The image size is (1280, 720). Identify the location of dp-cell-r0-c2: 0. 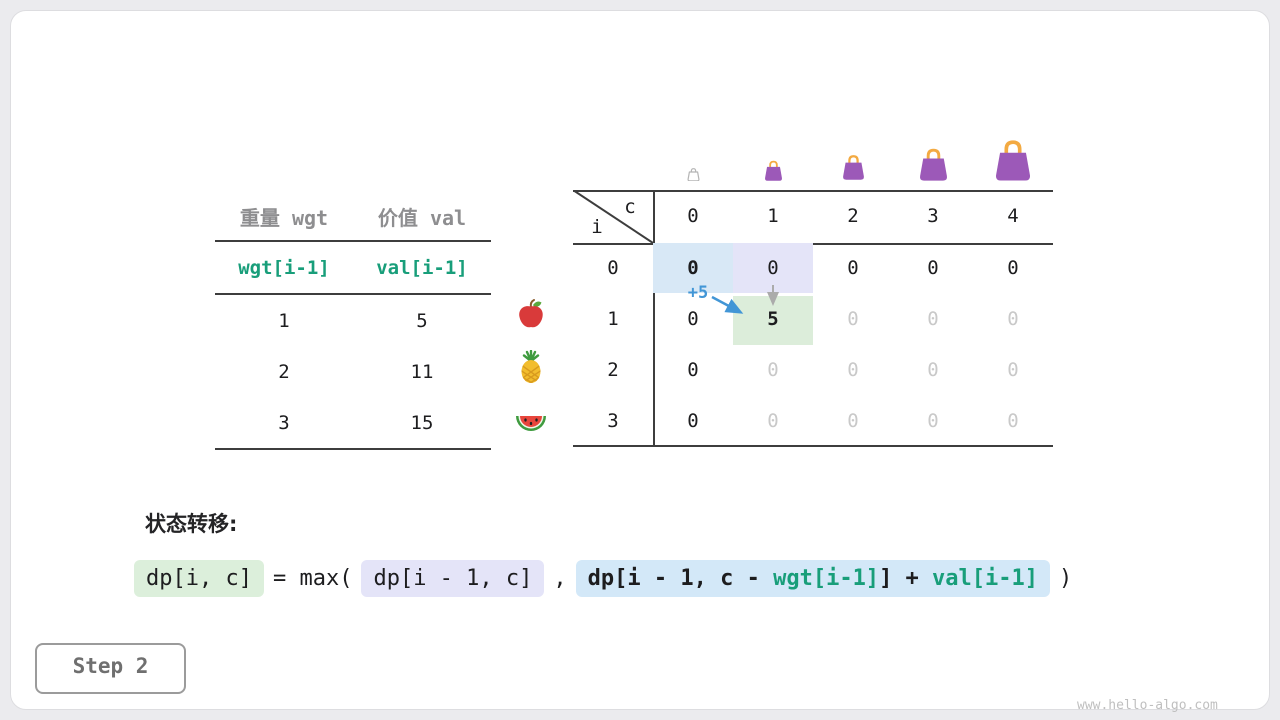
(853, 268).